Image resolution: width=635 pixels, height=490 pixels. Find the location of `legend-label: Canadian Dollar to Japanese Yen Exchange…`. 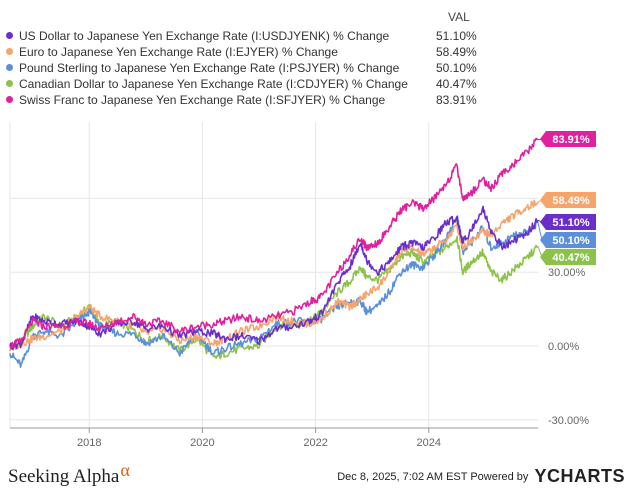

legend-label: Canadian Dollar to Japanese Yen Exchange… is located at coordinates (213, 84).